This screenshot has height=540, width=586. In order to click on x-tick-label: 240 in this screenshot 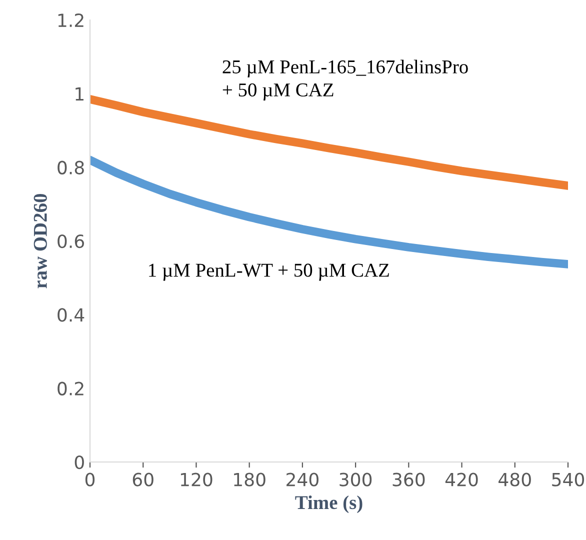, I will do `click(302, 479)`.